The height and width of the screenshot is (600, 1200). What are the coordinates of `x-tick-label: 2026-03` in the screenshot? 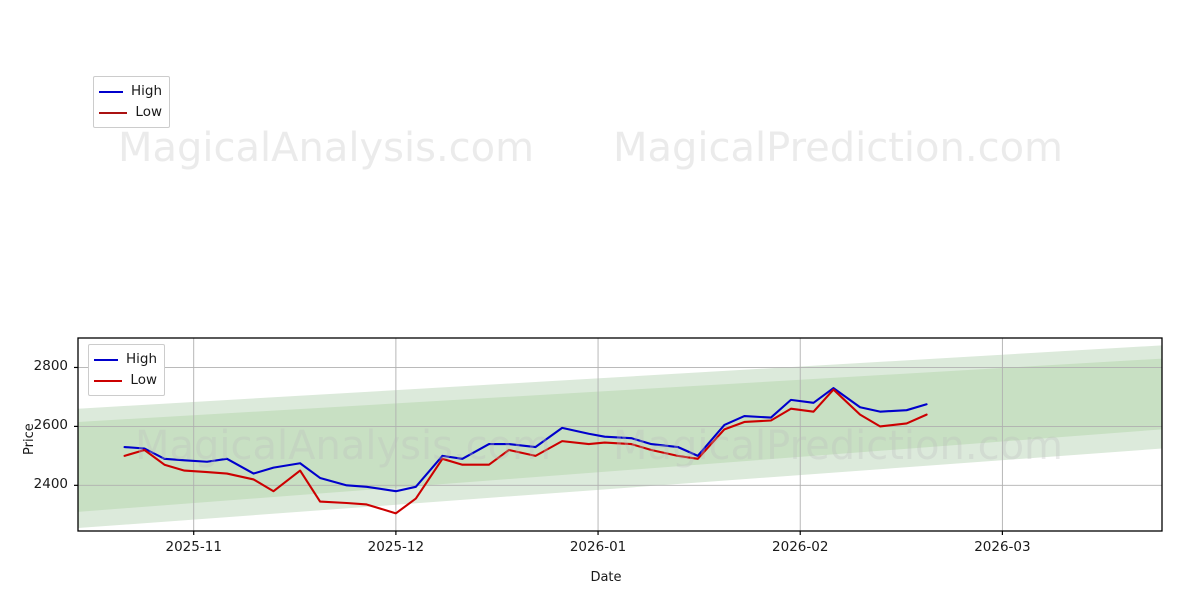 It's located at (1002, 547).